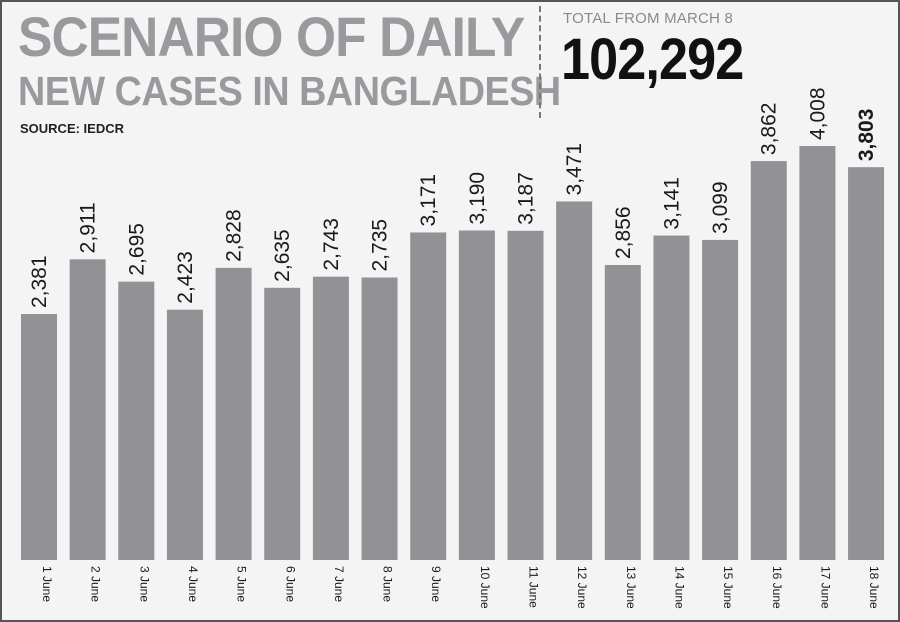 The width and height of the screenshot is (900, 622). What do you see at coordinates (331, 244) in the screenshot?
I see `value-label-7: 2,743` at bounding box center [331, 244].